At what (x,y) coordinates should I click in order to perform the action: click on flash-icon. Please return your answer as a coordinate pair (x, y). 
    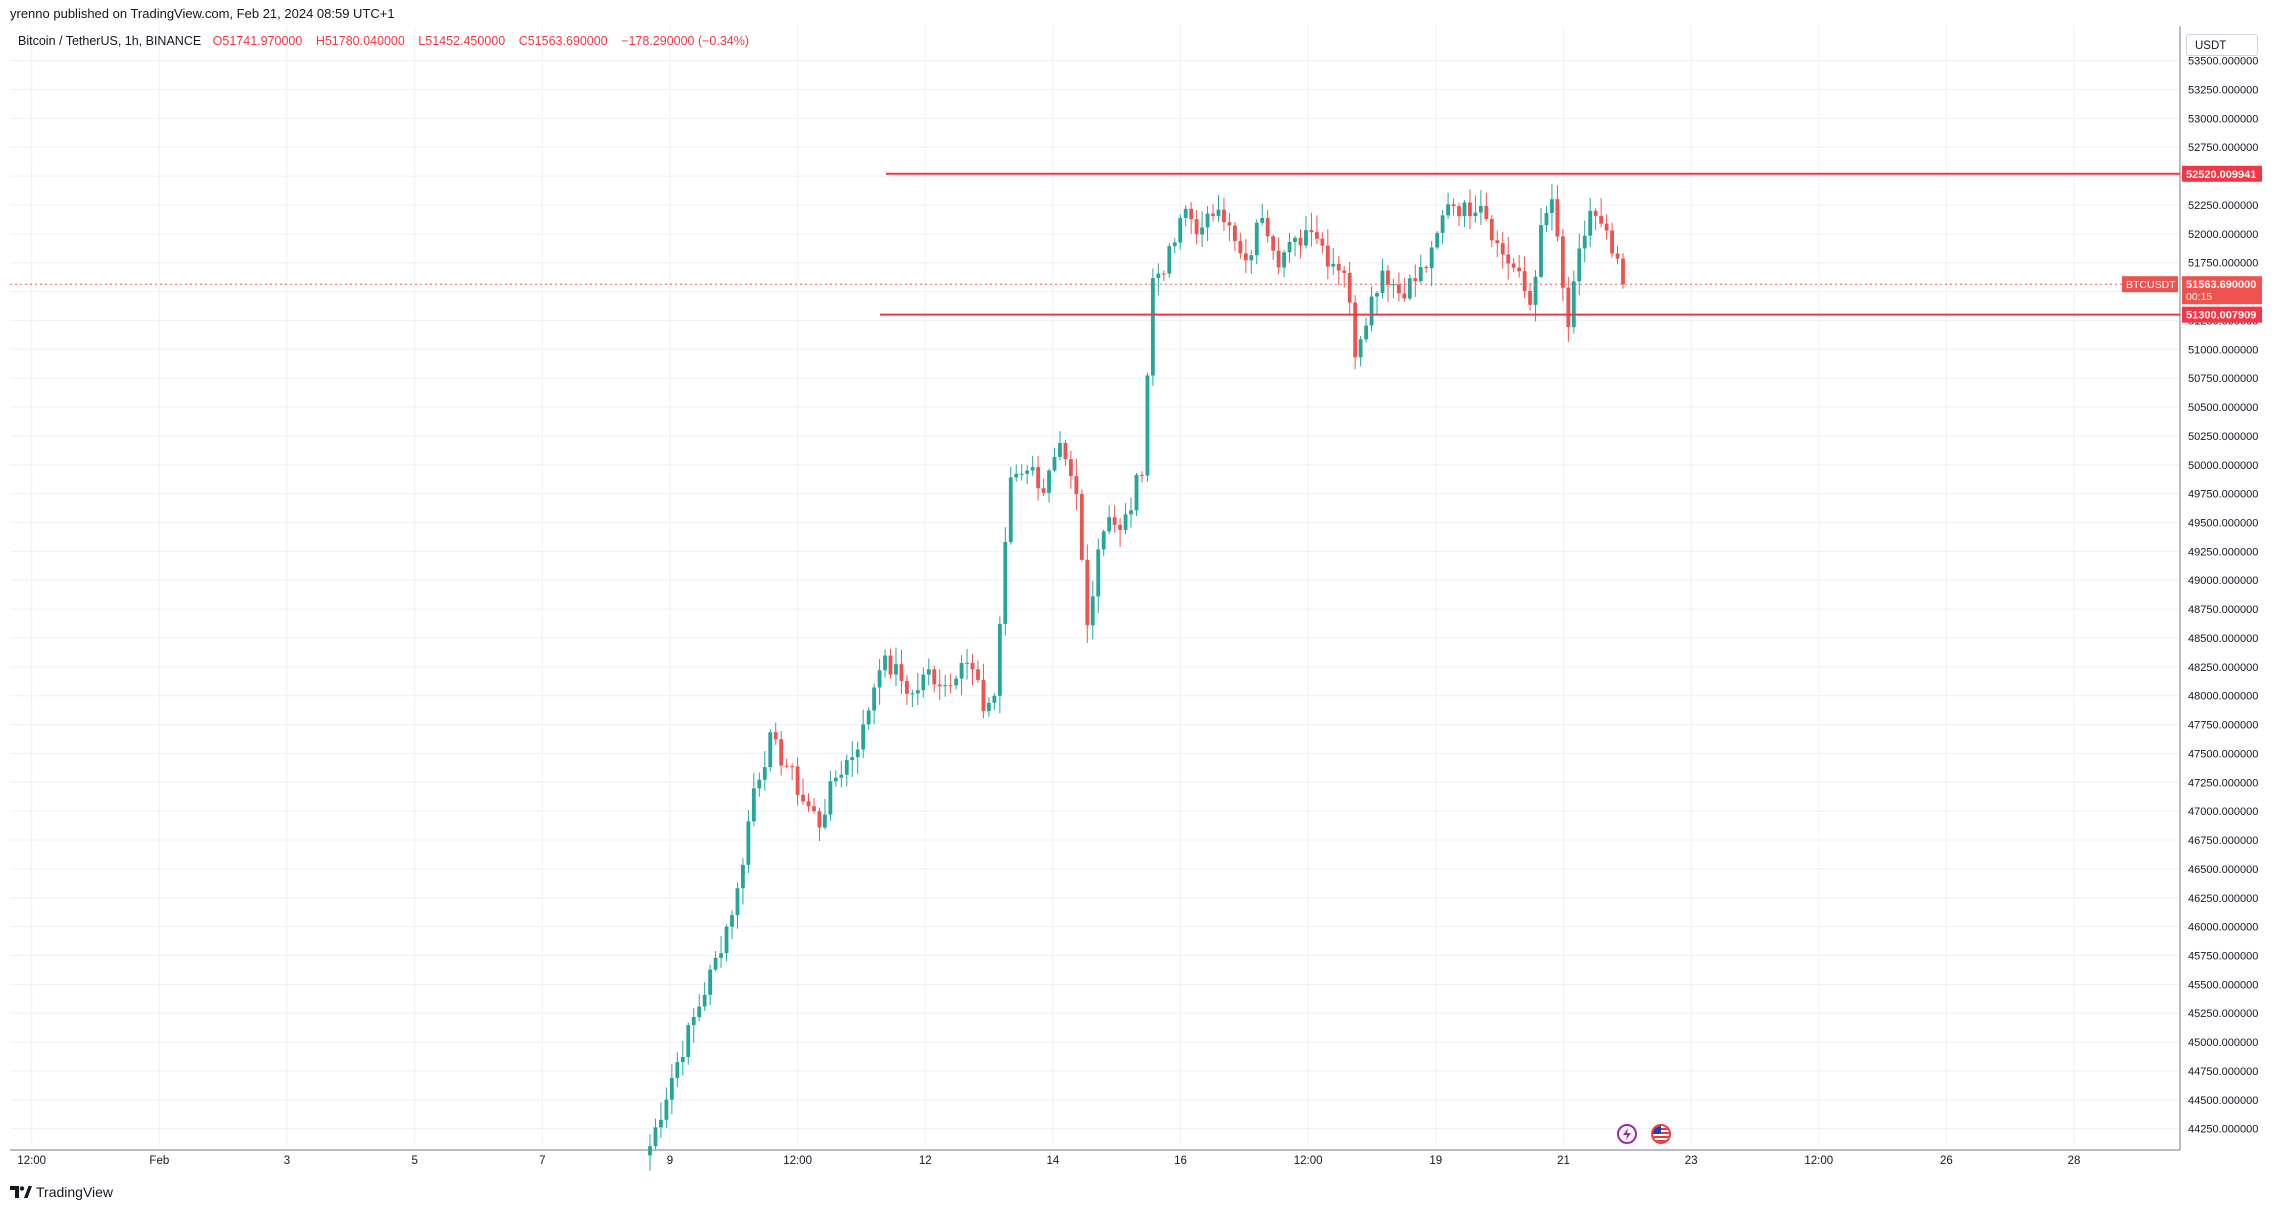
    Looking at the image, I should click on (1627, 1134).